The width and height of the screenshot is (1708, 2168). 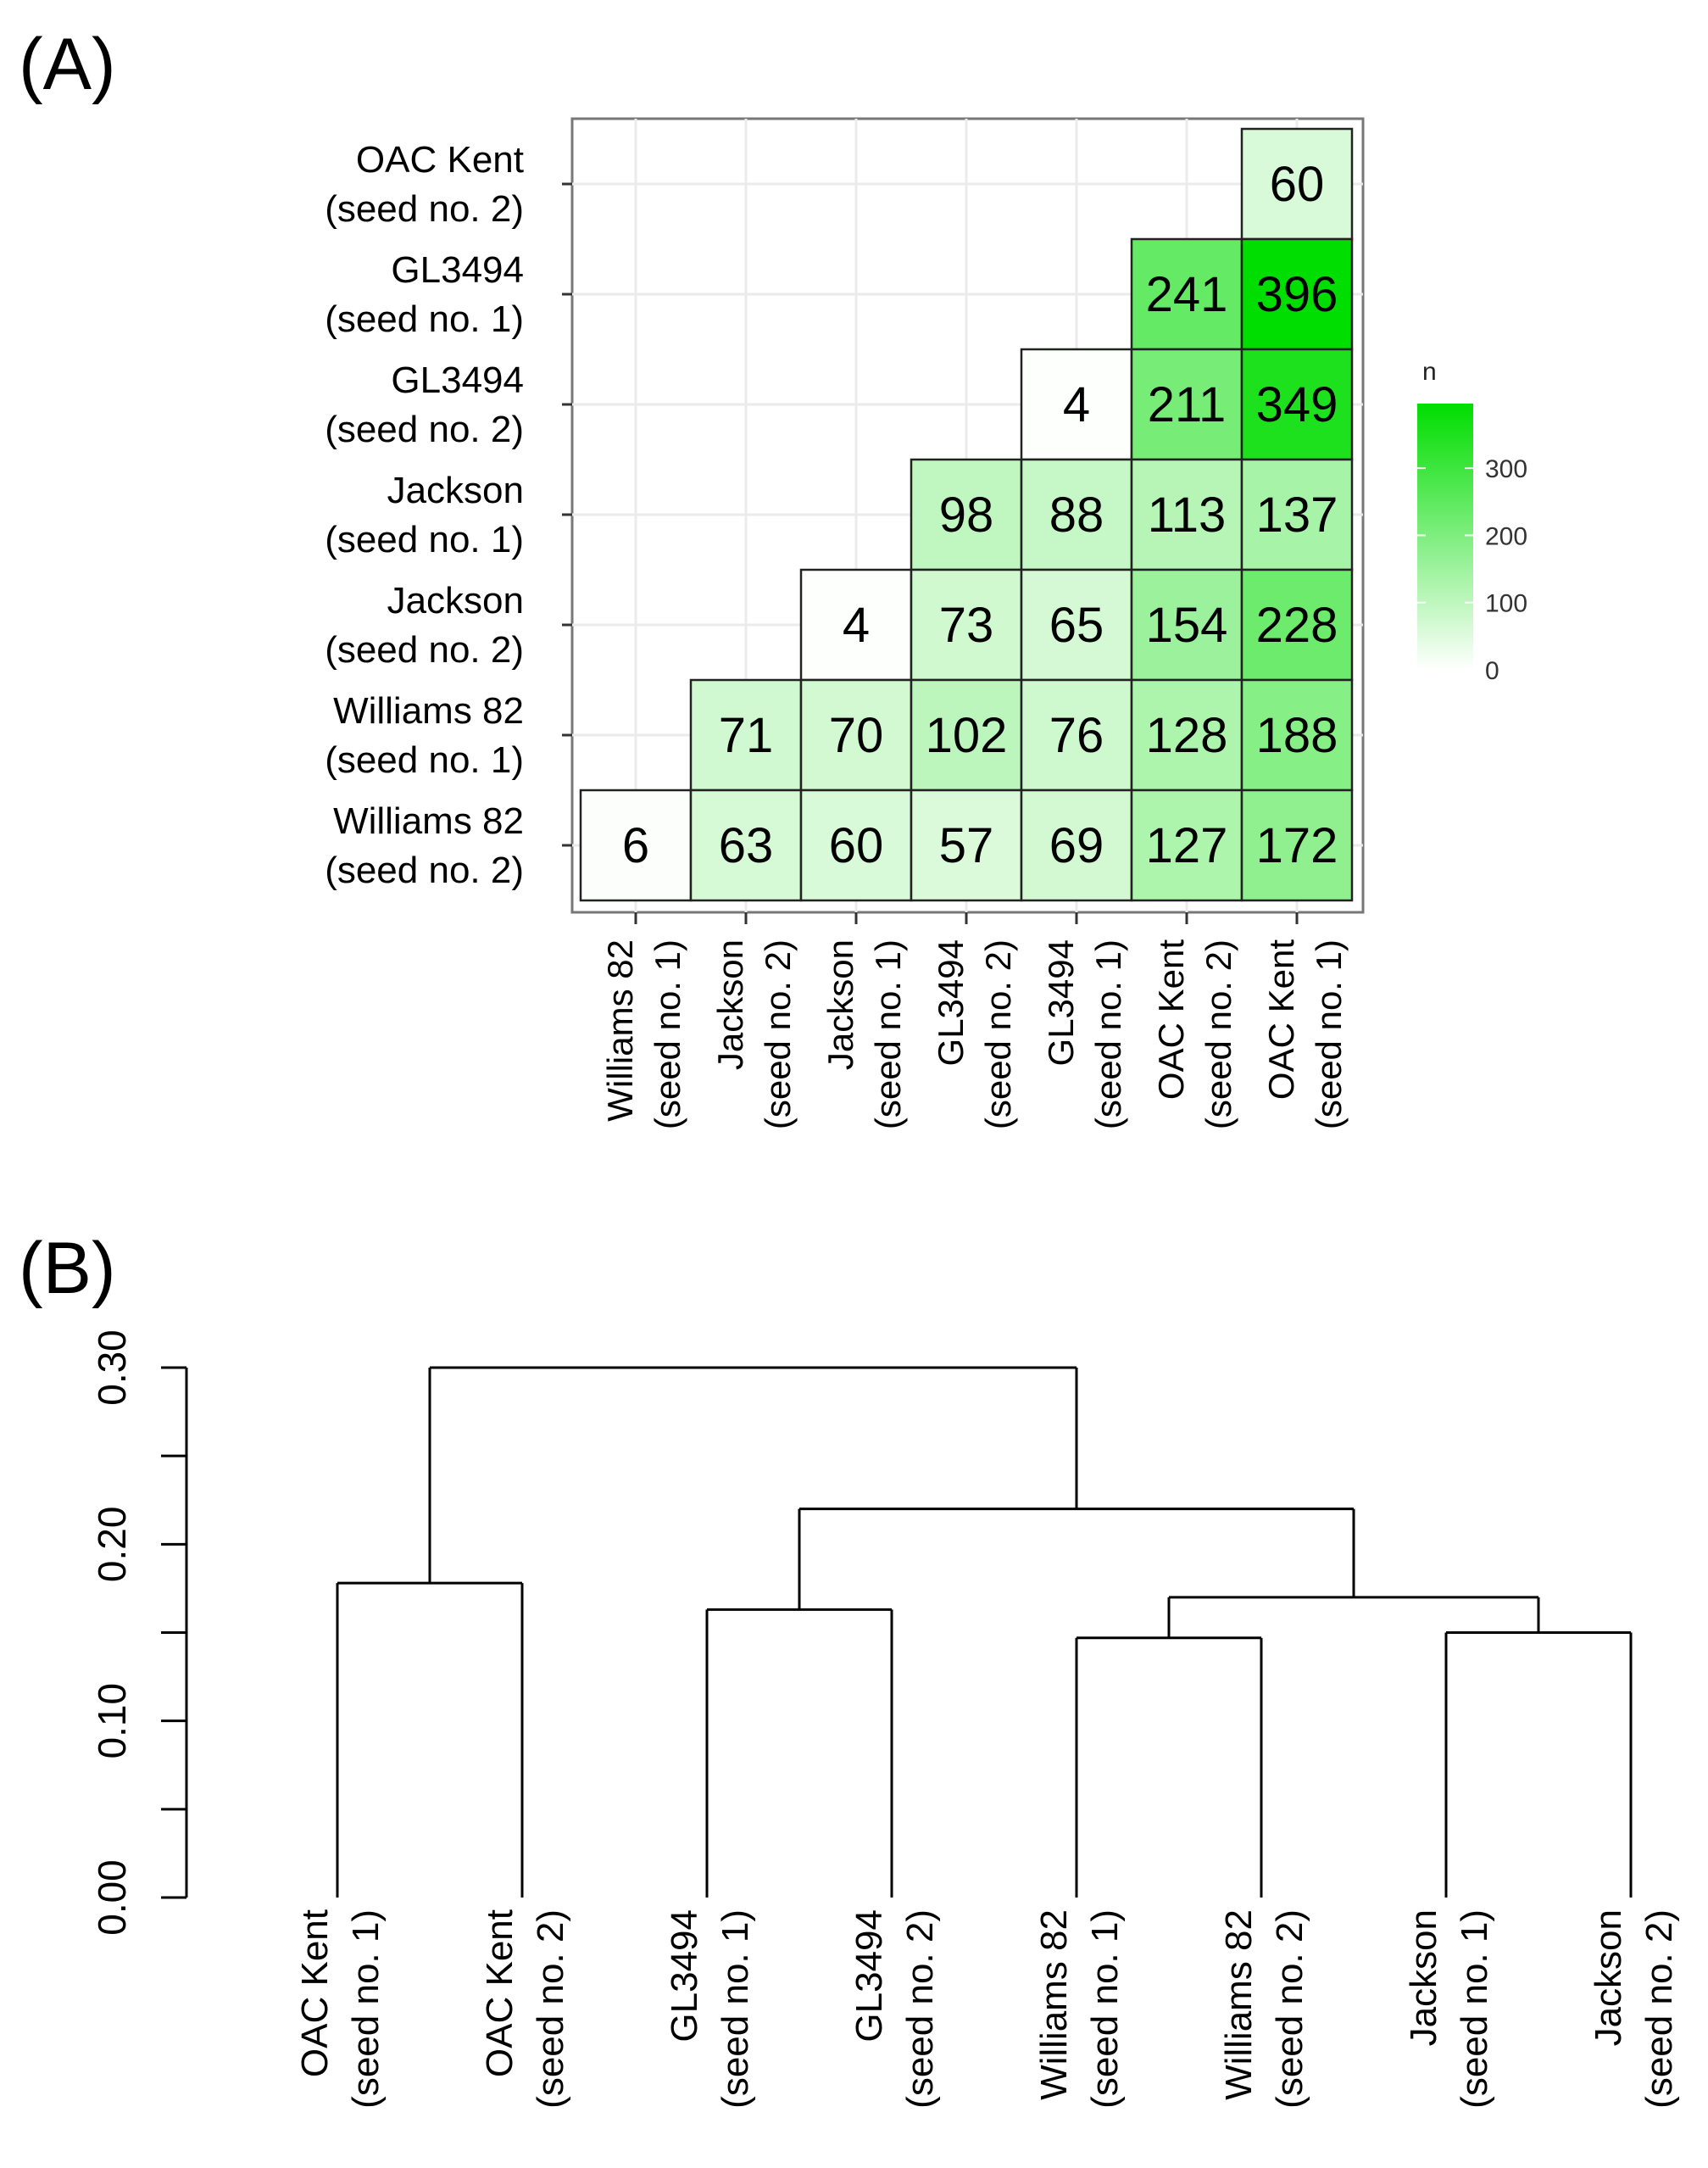 What do you see at coordinates (1506, 604) in the screenshot?
I see `legend-tick-label: 100` at bounding box center [1506, 604].